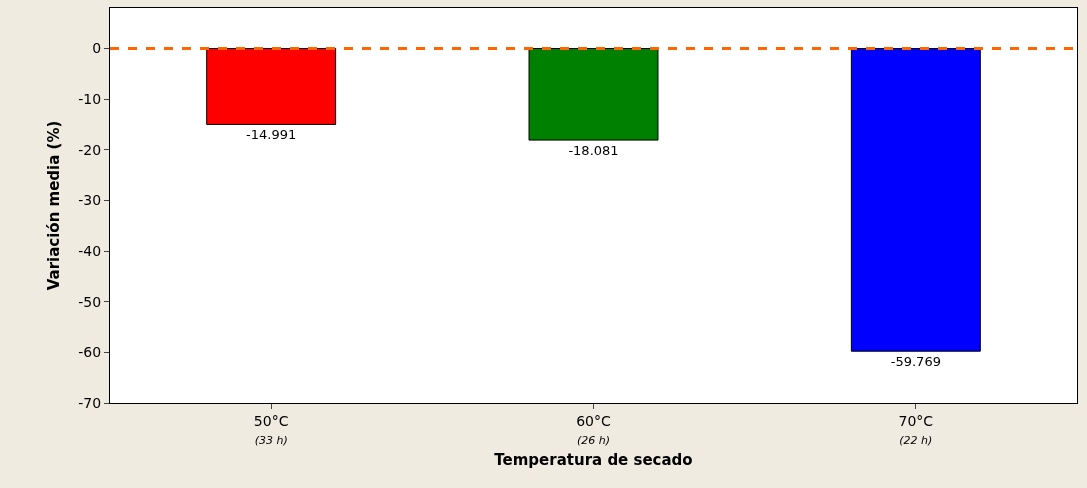 The width and height of the screenshot is (1087, 488). Describe the element at coordinates (53, 205) in the screenshot. I see `y-axis-title: Variación media (%)` at that location.